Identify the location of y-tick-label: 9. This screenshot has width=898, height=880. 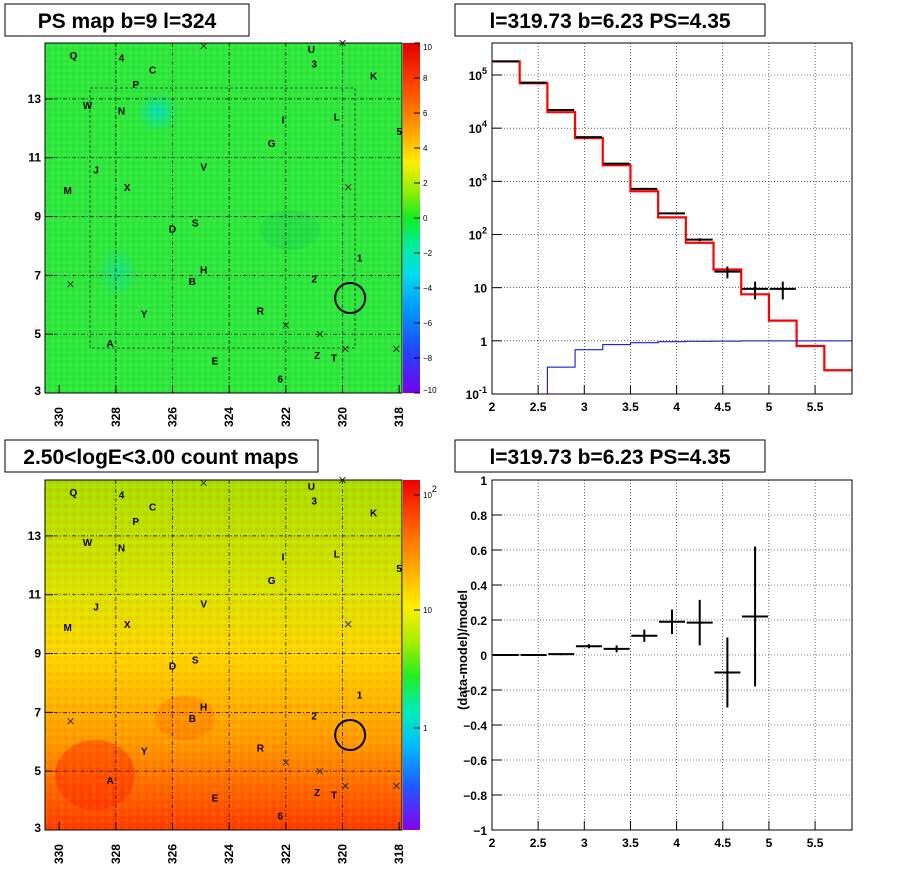
(37, 654).